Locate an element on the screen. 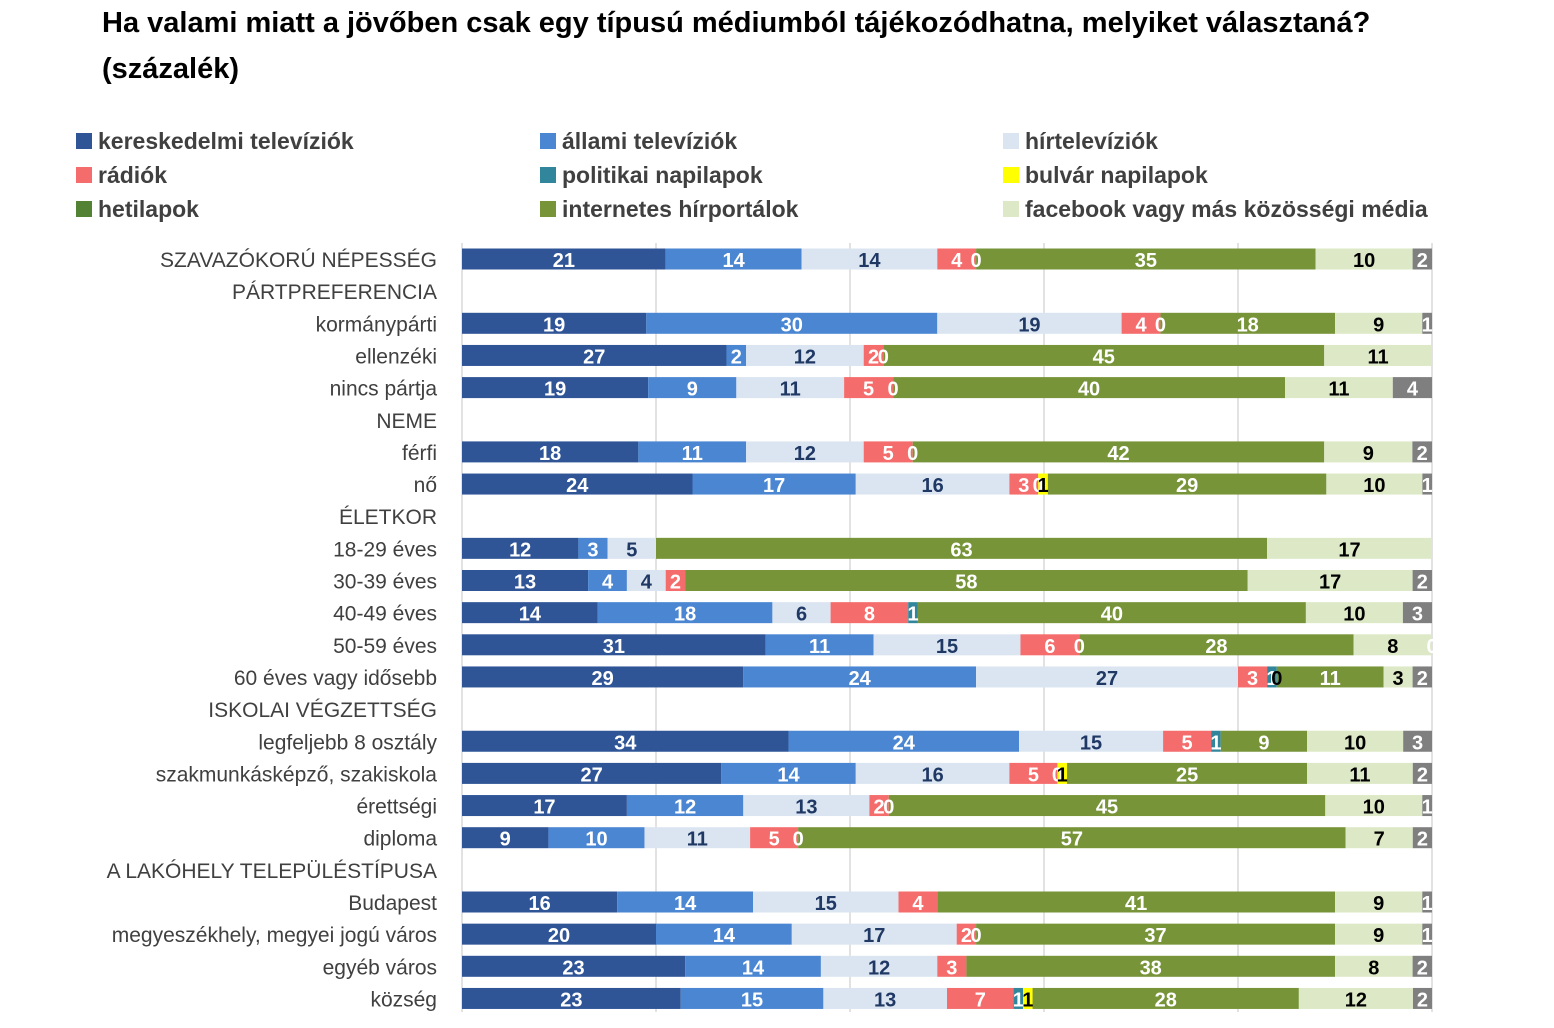  legend-item: hírtelevíziók is located at coordinates (1080, 141).